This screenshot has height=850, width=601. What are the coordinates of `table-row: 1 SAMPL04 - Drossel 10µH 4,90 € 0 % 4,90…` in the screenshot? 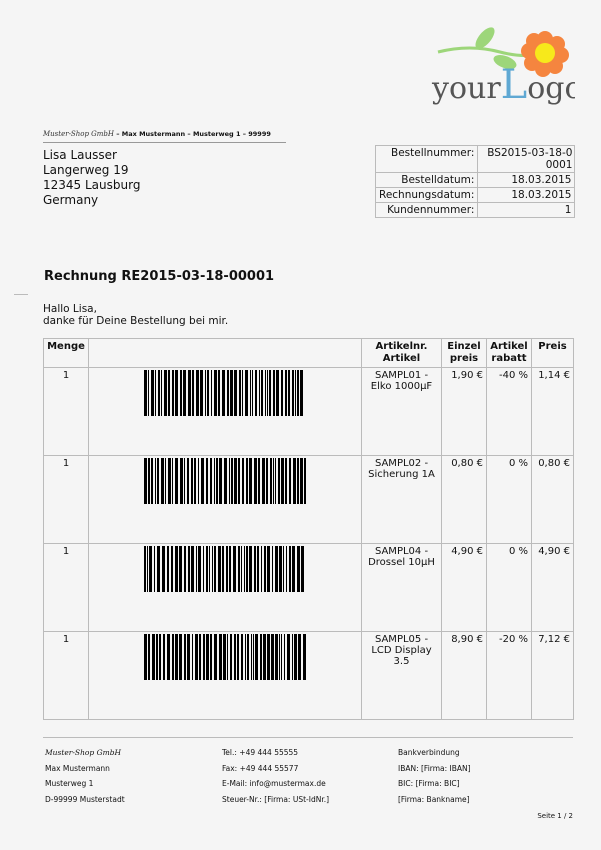 It's located at (308, 587).